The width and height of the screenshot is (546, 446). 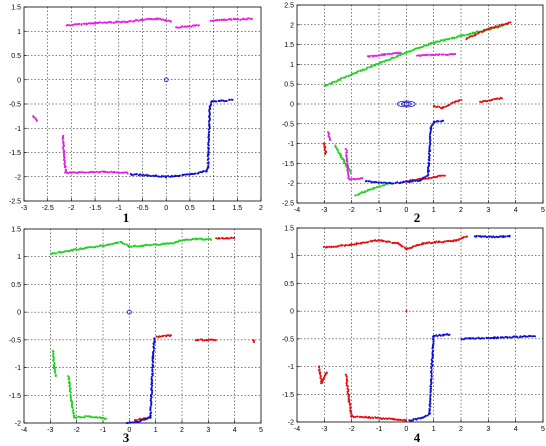 I want to click on x-tick-label: 2, so click(x=182, y=430).